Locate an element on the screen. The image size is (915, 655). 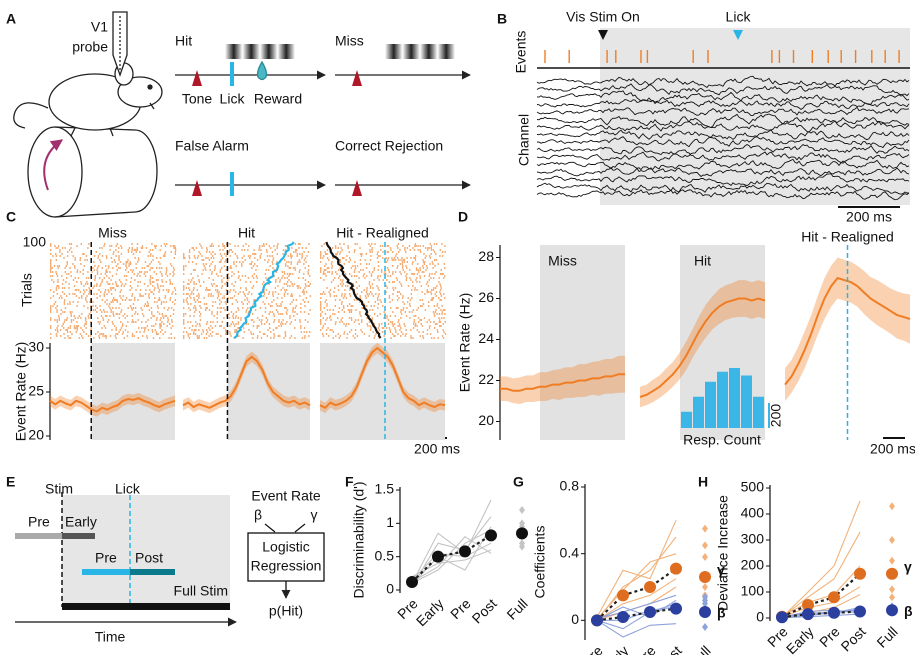
y-tick-label: 25 is located at coordinates (36, 391).